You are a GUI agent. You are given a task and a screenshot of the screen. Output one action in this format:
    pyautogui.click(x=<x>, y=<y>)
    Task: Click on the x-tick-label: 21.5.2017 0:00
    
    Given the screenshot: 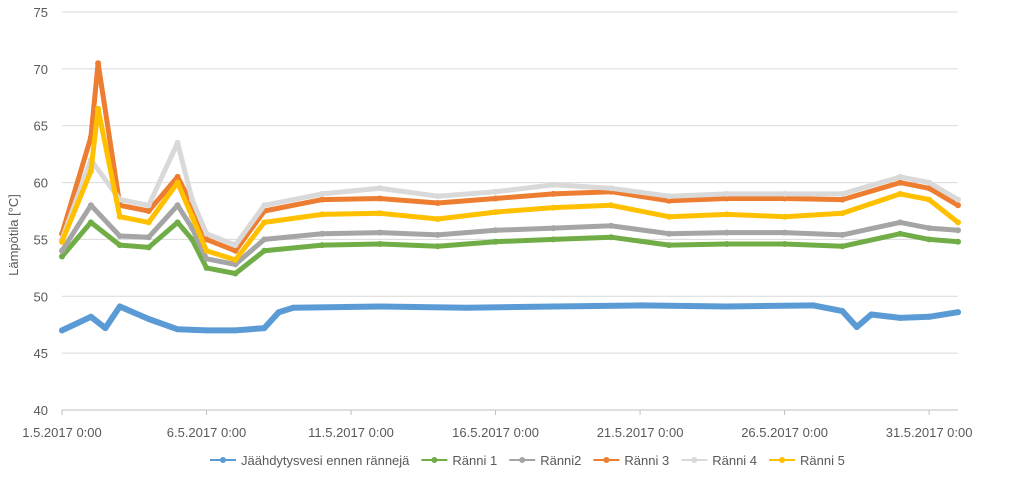 What is the action you would take?
    pyautogui.click(x=640, y=432)
    